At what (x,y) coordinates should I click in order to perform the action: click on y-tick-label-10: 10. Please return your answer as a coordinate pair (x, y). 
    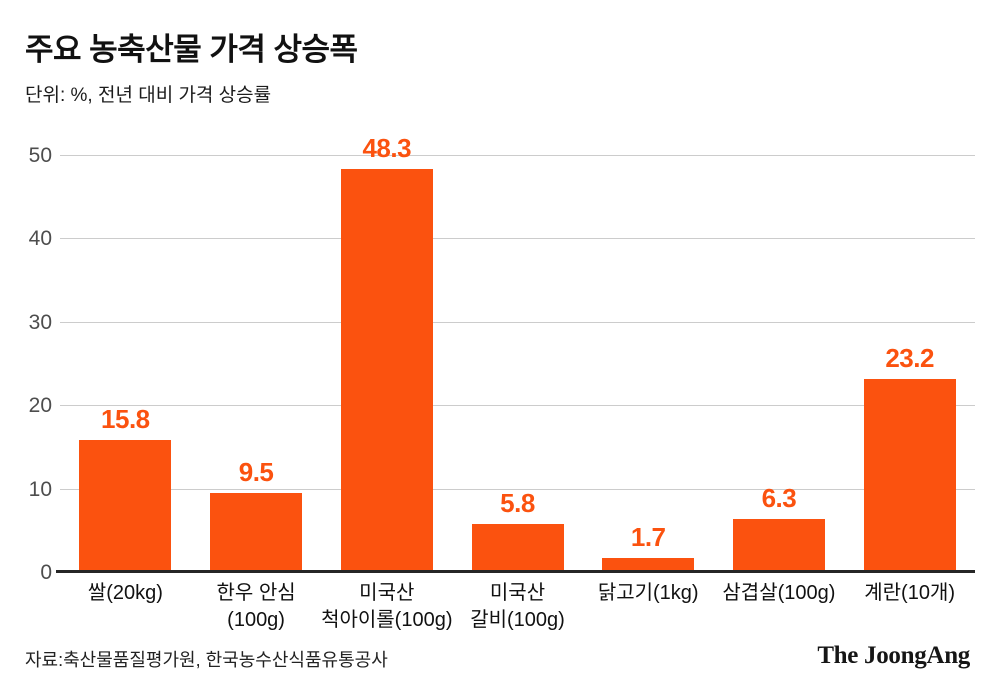
    Looking at the image, I should click on (40, 489).